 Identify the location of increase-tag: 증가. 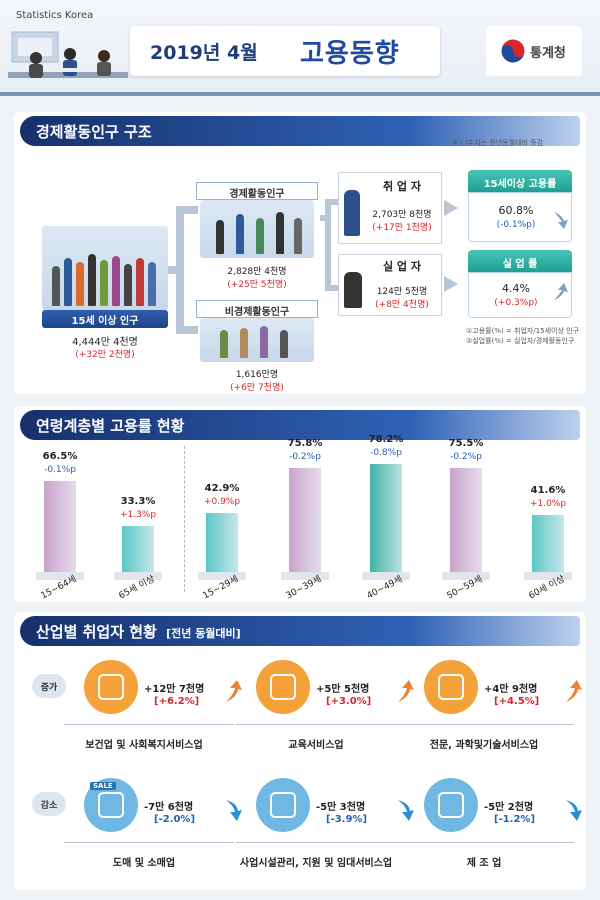
(49, 686).